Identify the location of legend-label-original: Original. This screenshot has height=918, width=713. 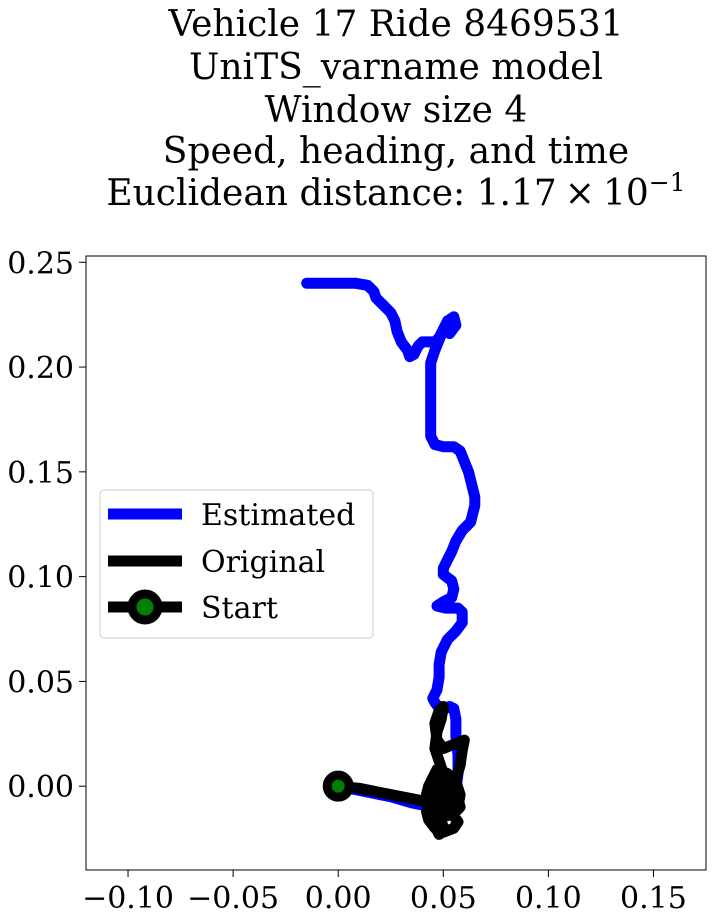
(263, 562).